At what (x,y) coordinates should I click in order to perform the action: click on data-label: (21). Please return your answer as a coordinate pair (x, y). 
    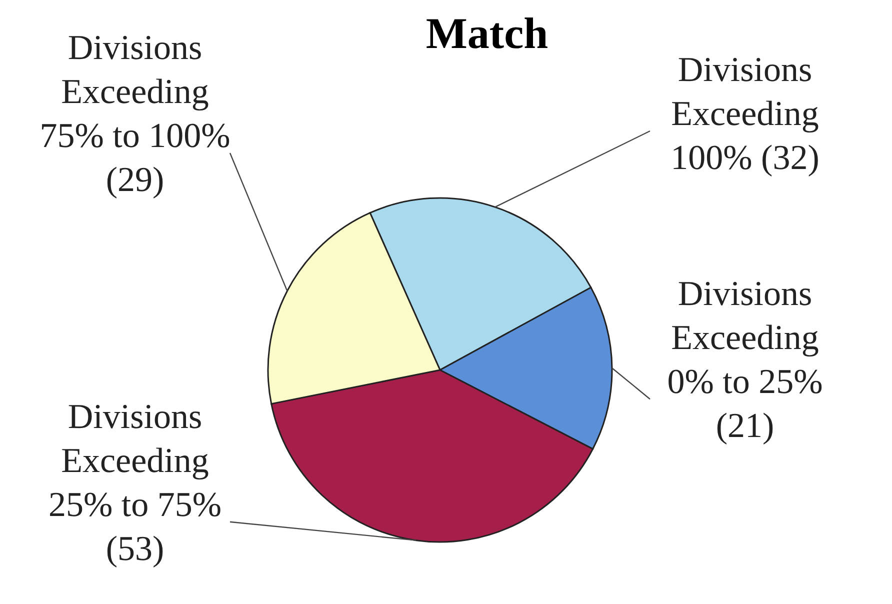
    Looking at the image, I should click on (745, 426).